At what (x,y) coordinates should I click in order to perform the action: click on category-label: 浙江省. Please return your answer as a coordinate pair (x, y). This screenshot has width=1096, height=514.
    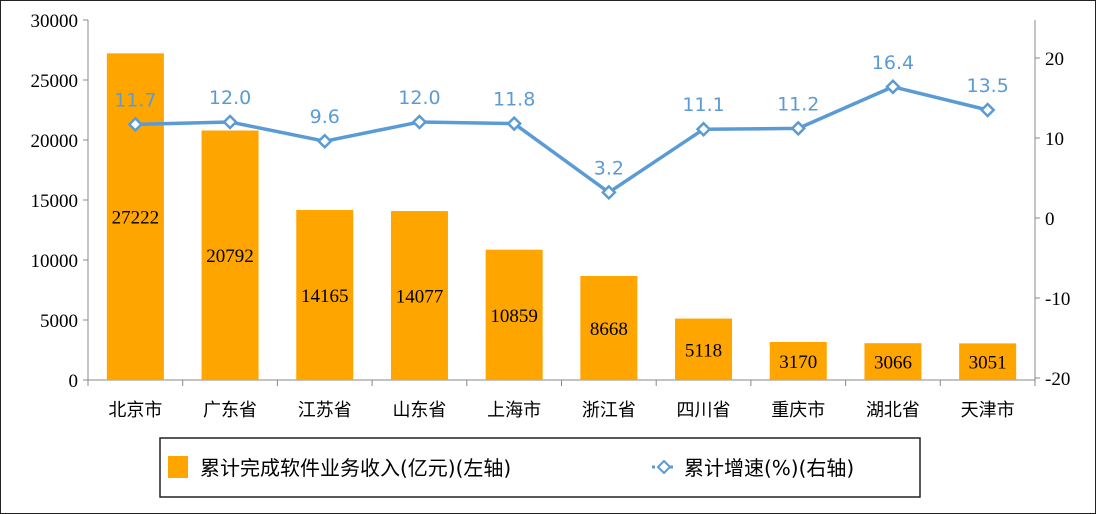
    Looking at the image, I should click on (609, 410).